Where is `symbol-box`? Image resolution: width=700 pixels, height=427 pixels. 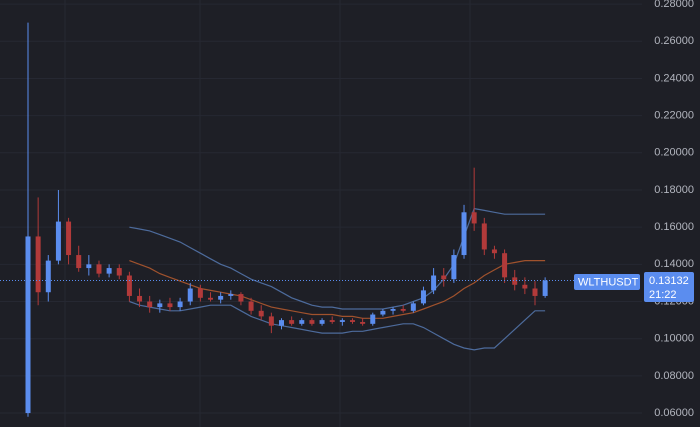
symbol-box is located at coordinates (607, 282).